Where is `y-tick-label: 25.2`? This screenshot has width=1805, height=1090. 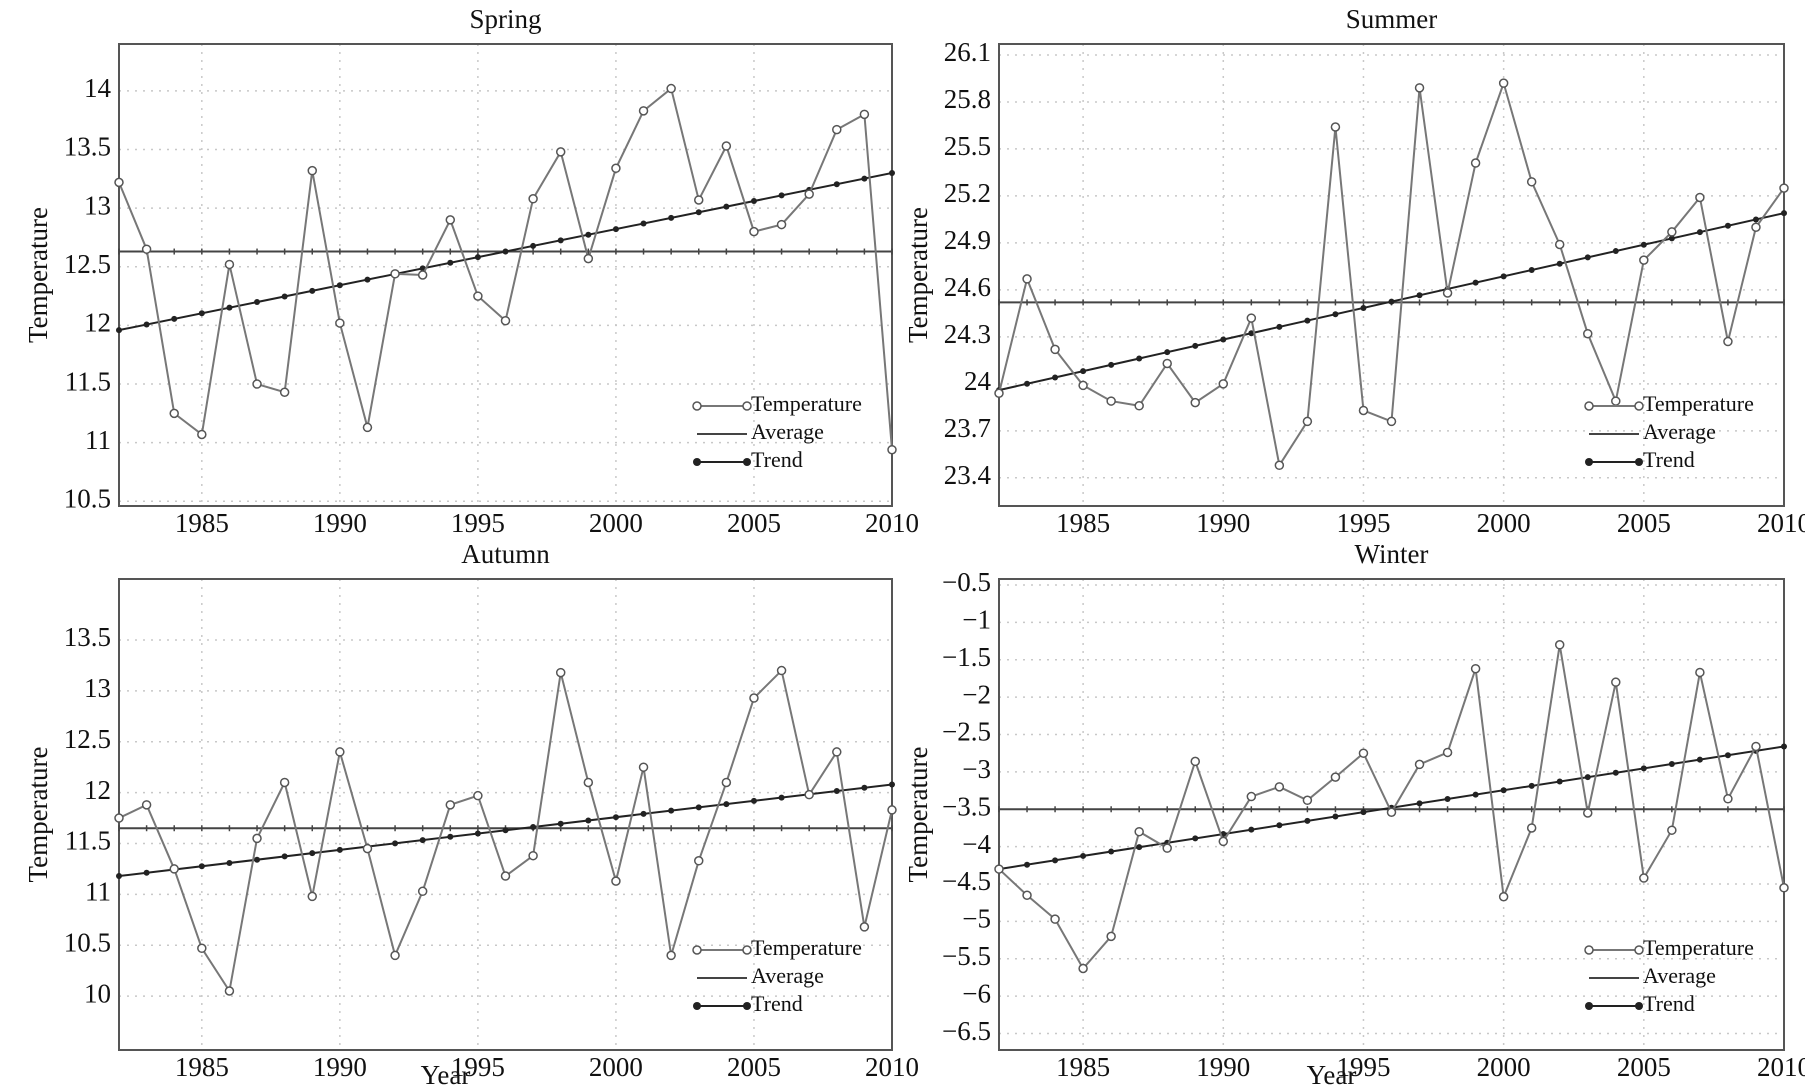
y-tick-label: 25.2 is located at coordinates (967, 193).